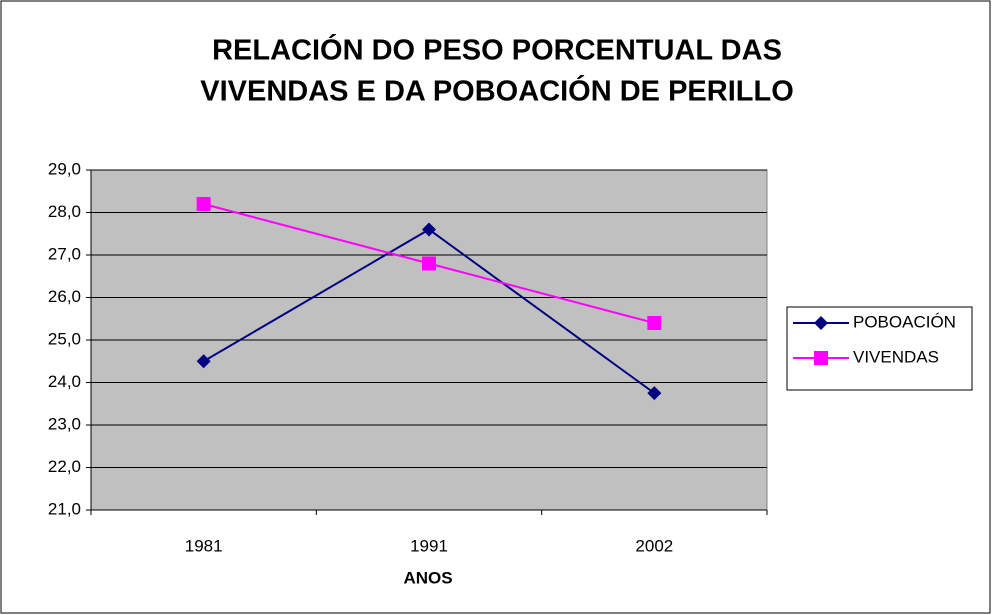 Image resolution: width=992 pixels, height=615 pixels. Describe the element at coordinates (896, 356) in the screenshot. I see `legend-label: VIVENDAS` at that location.